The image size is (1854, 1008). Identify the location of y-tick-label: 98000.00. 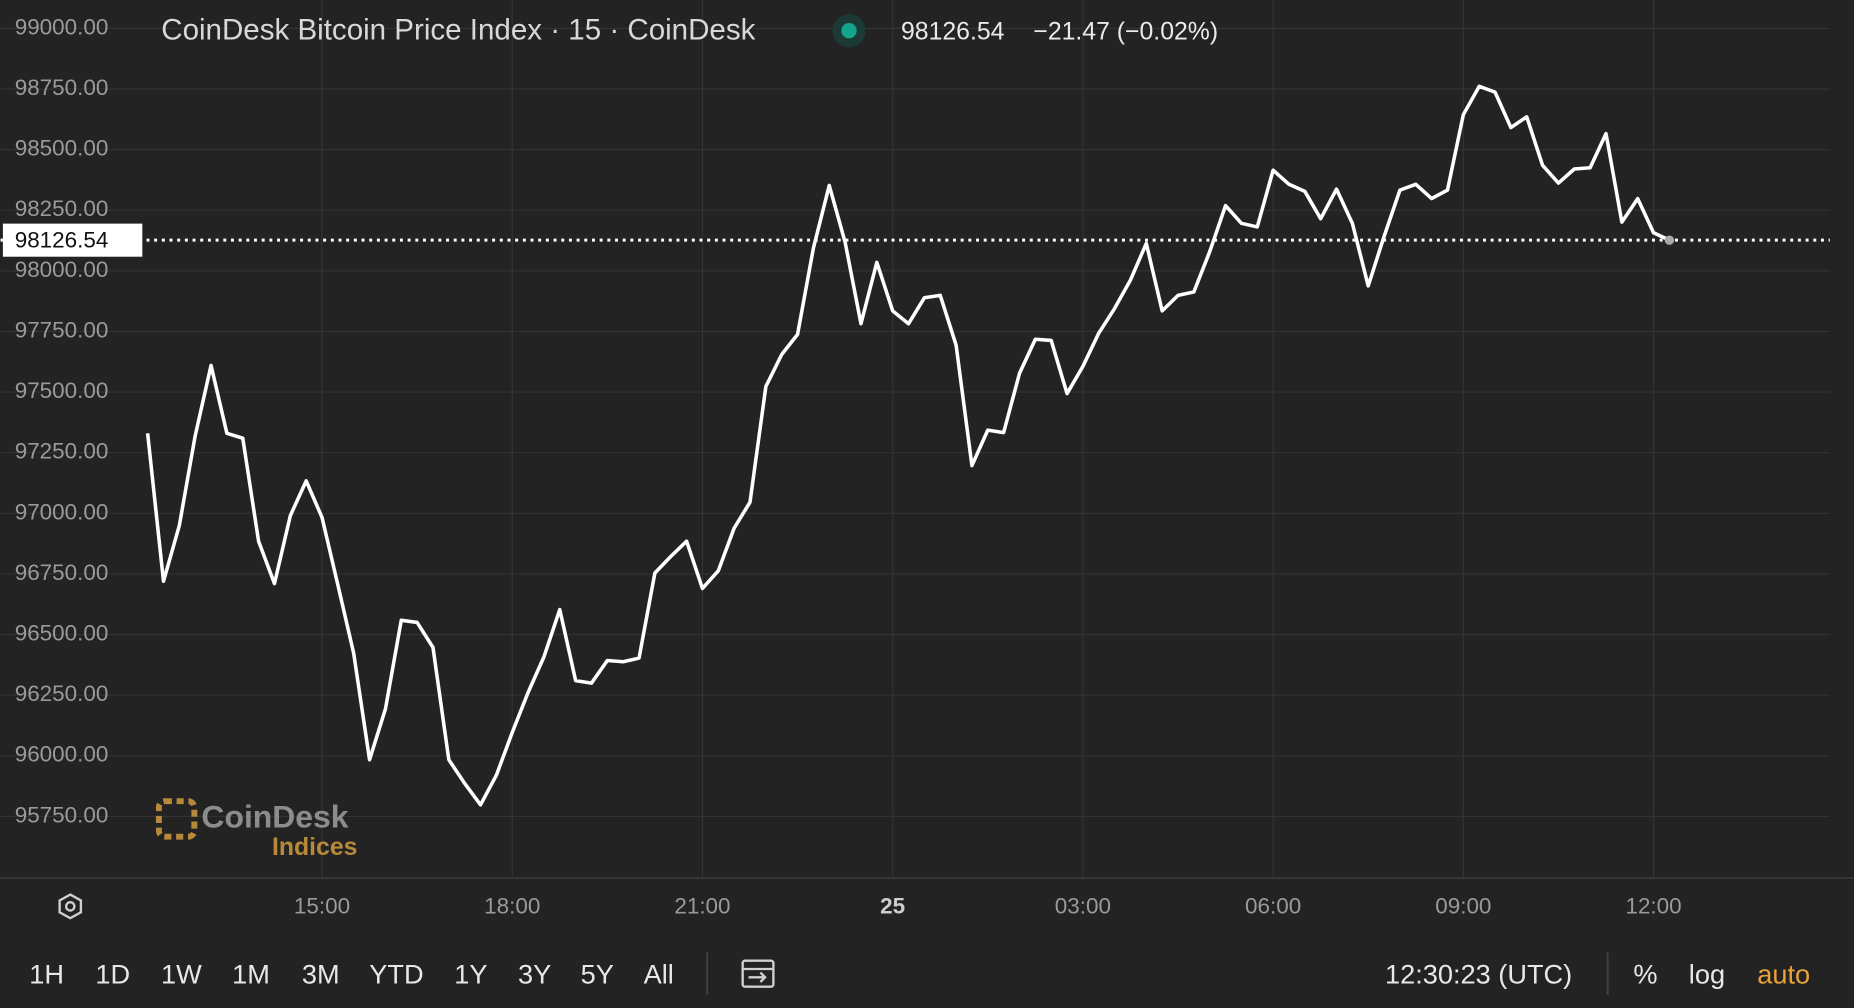
(62, 269).